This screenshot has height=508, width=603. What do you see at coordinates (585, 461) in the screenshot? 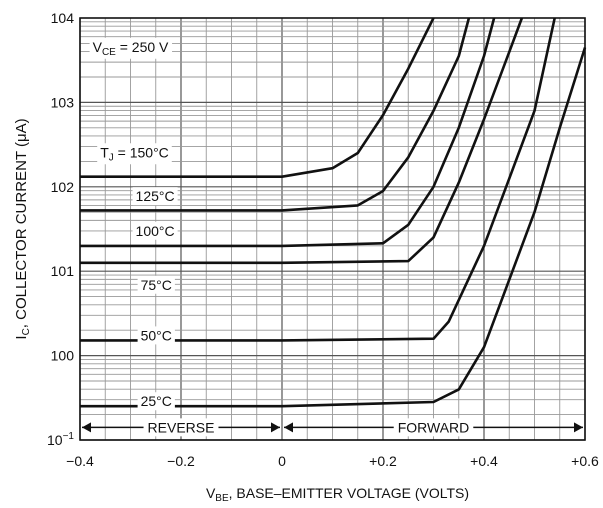
I see `x-tick-label: +0.6` at bounding box center [585, 461].